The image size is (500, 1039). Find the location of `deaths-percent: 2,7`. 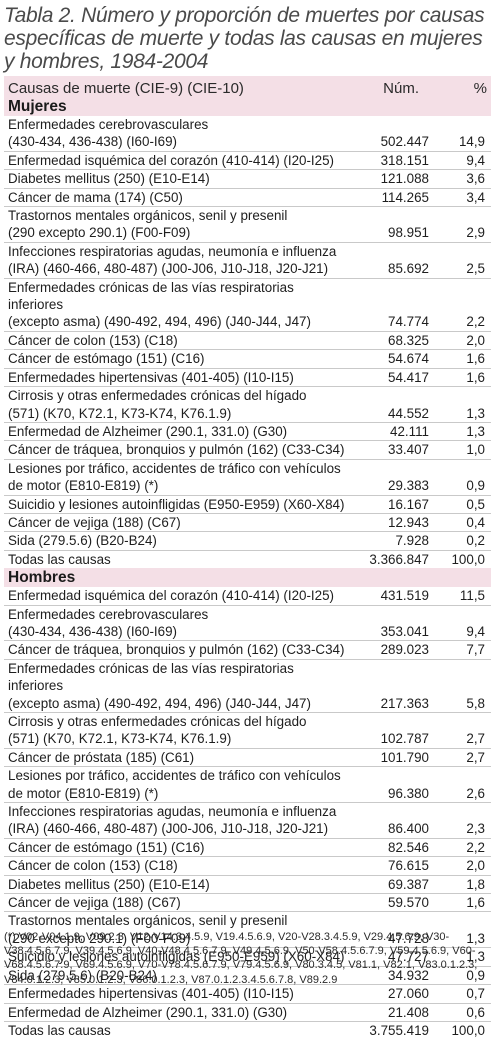

deaths-percent: 2,7 is located at coordinates (475, 757).